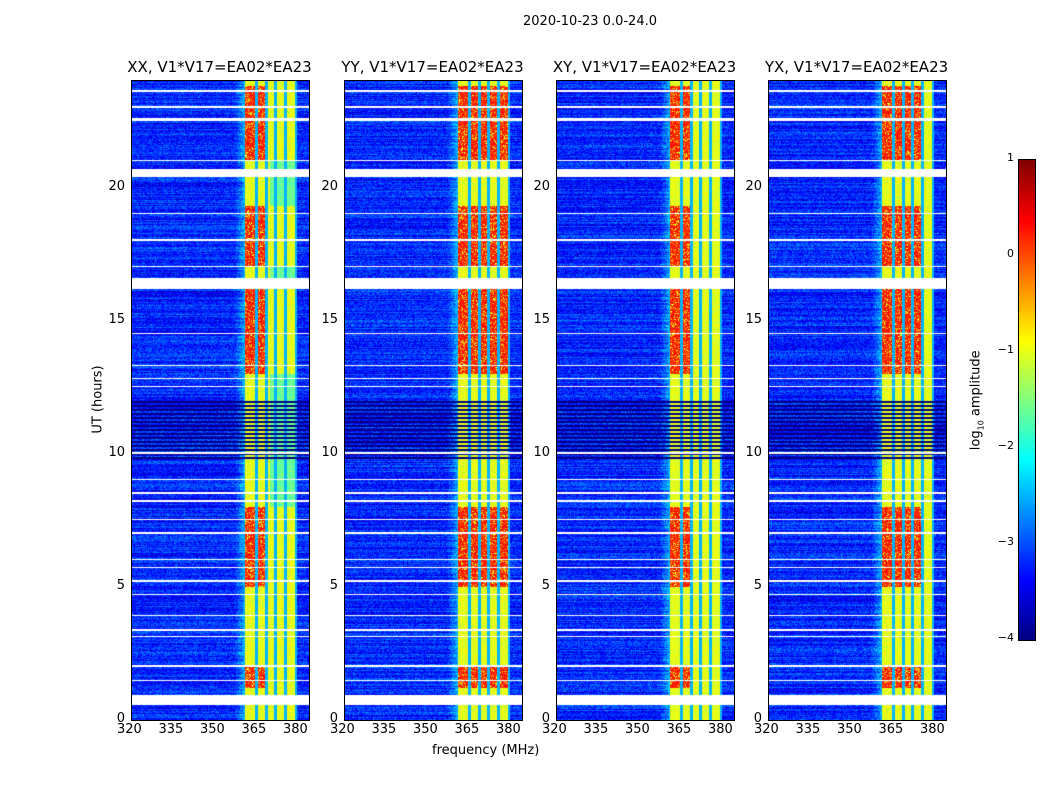 Image resolution: width=1050 pixels, height=800 pixels. Describe the element at coordinates (1010, 253) in the screenshot. I see `colorbar-tick-label: 0` at that location.